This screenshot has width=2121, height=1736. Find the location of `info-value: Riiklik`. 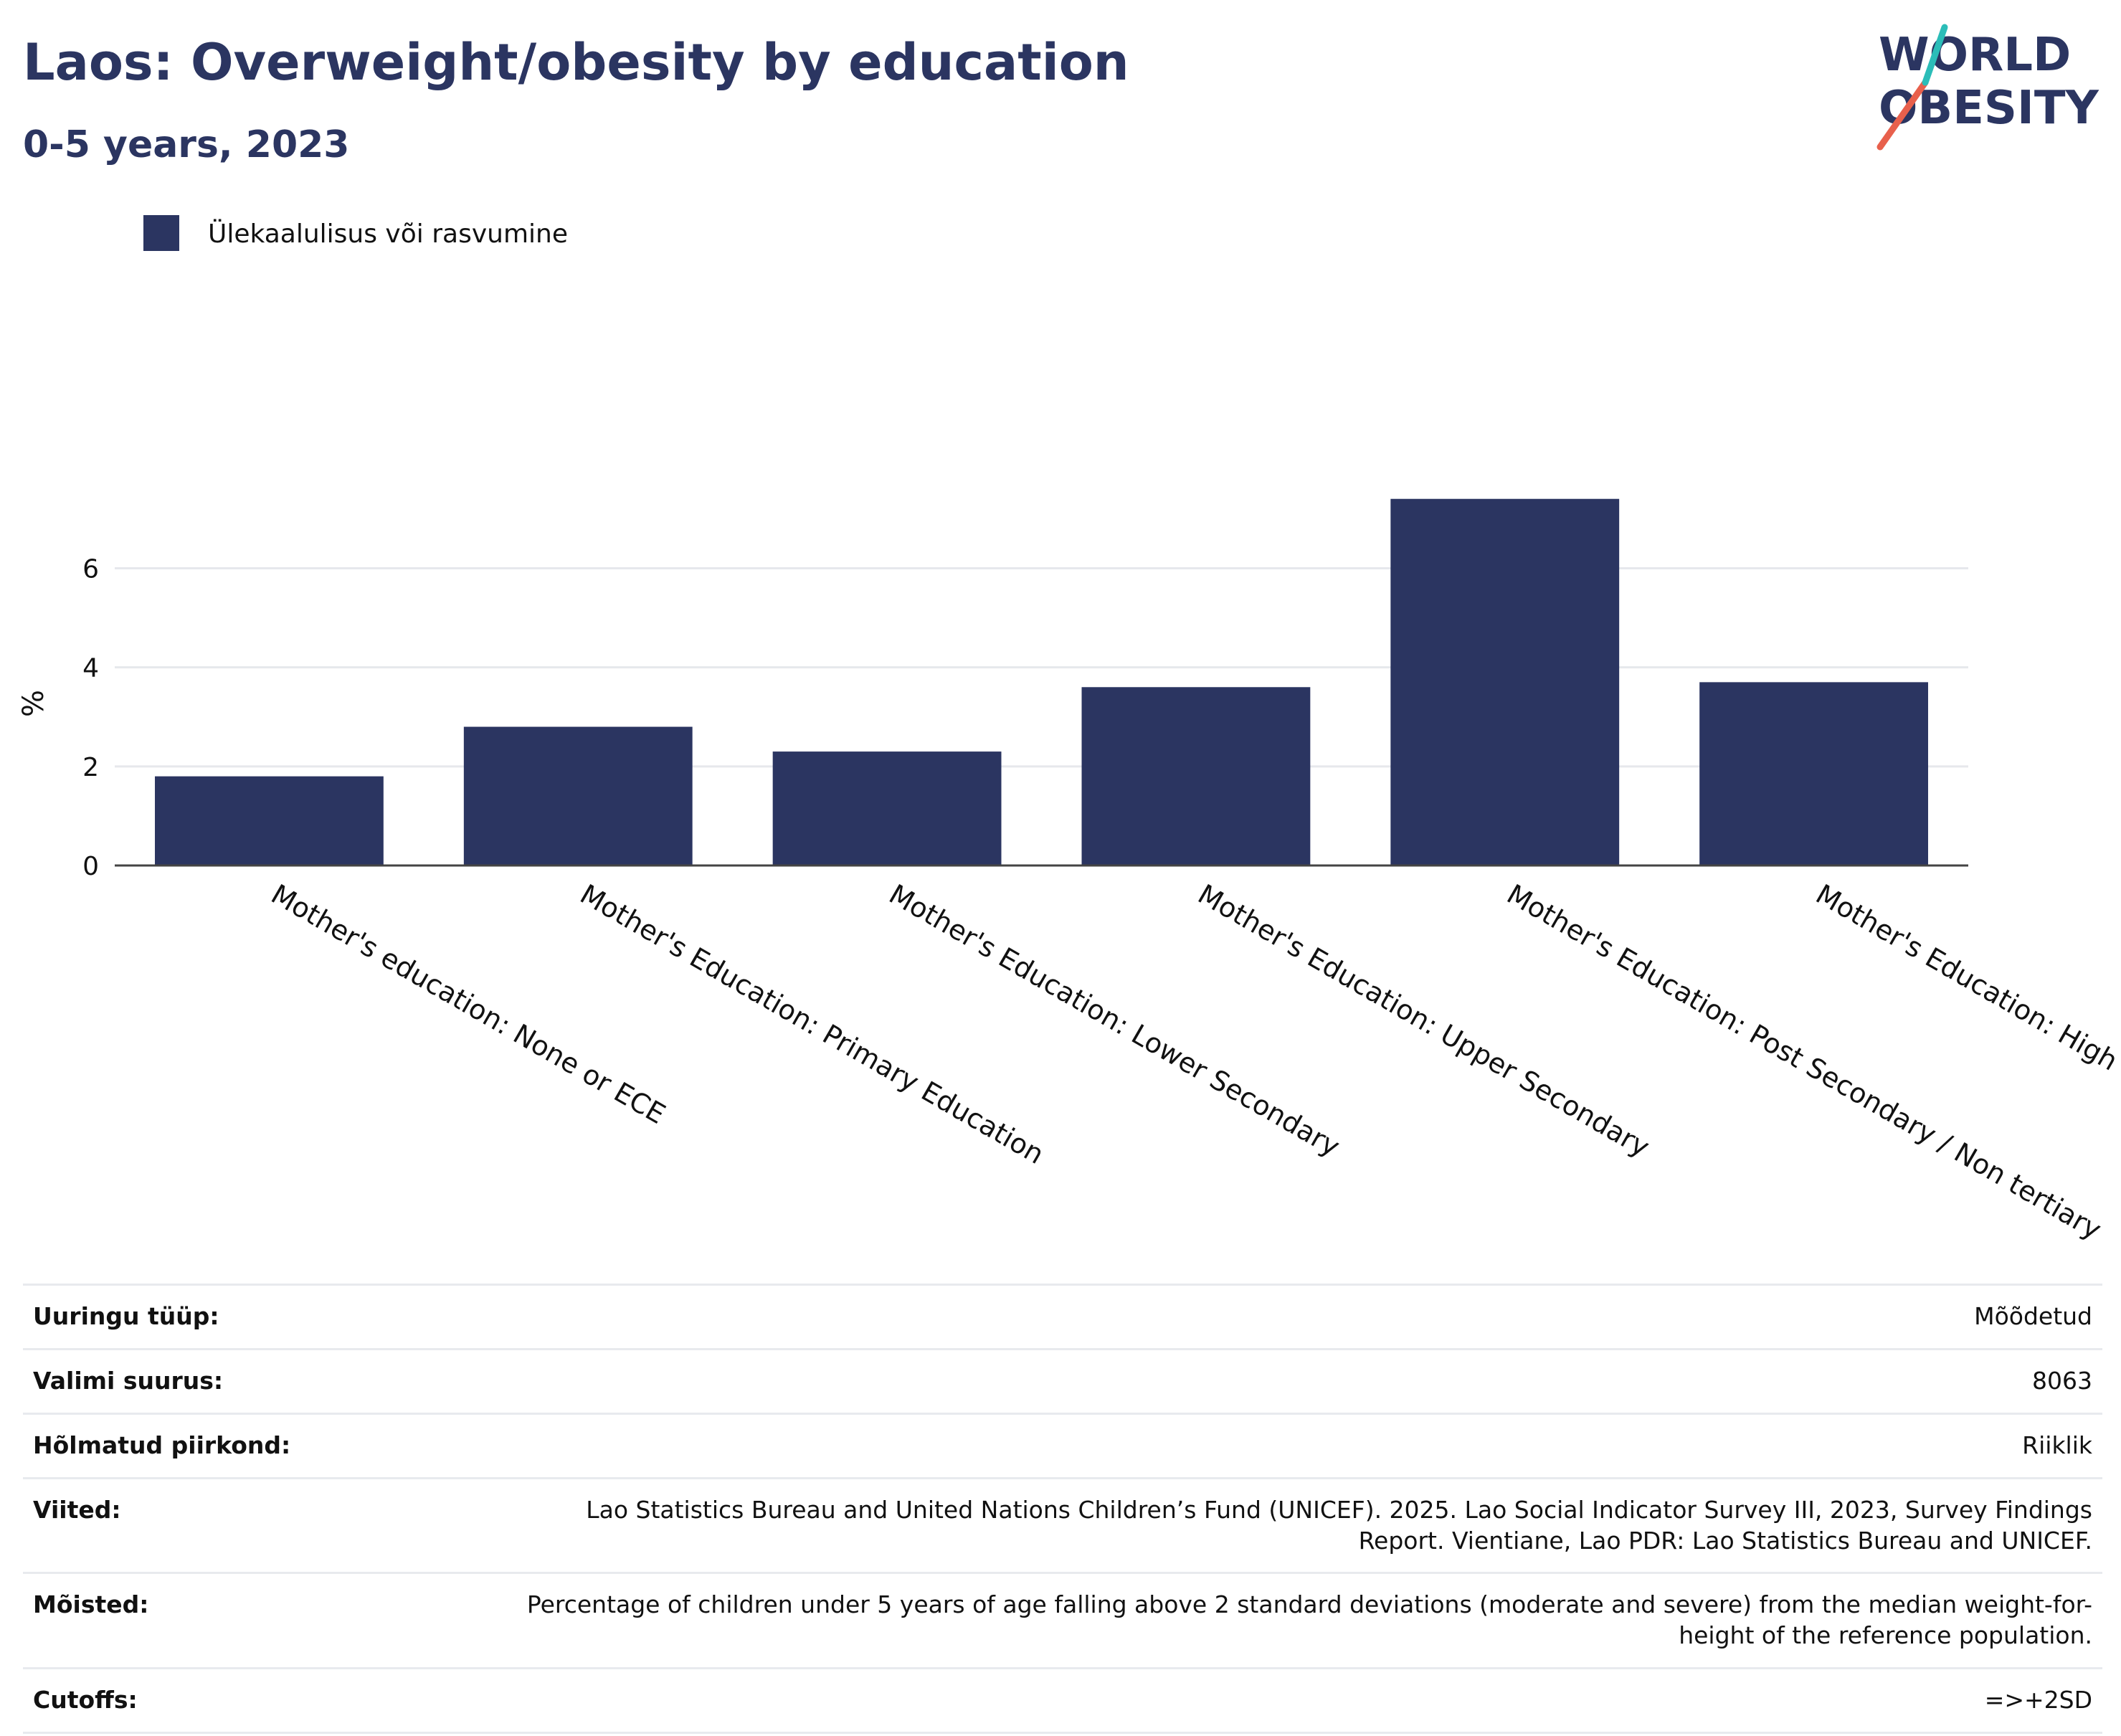

info-value: Riiklik is located at coordinates (1302, 1446).